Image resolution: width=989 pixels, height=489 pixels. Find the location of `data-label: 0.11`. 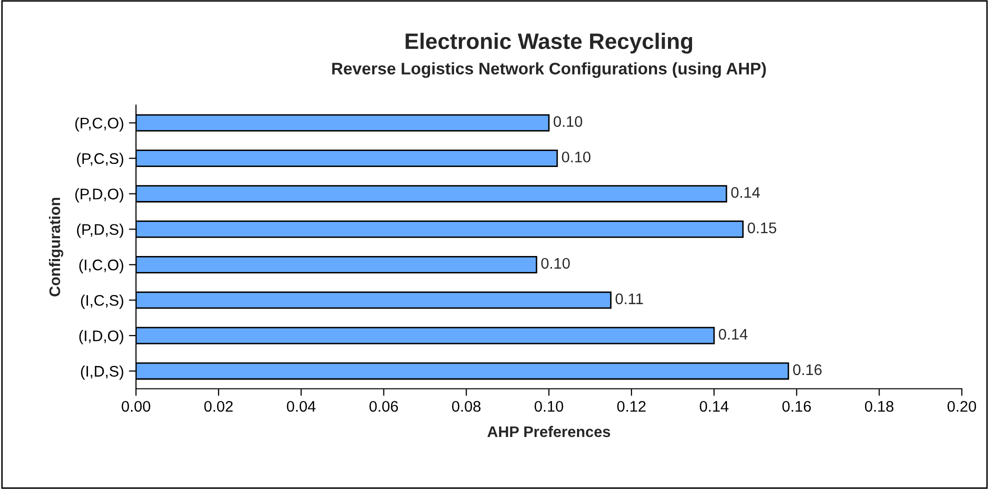

data-label: 0.11 is located at coordinates (629, 298).